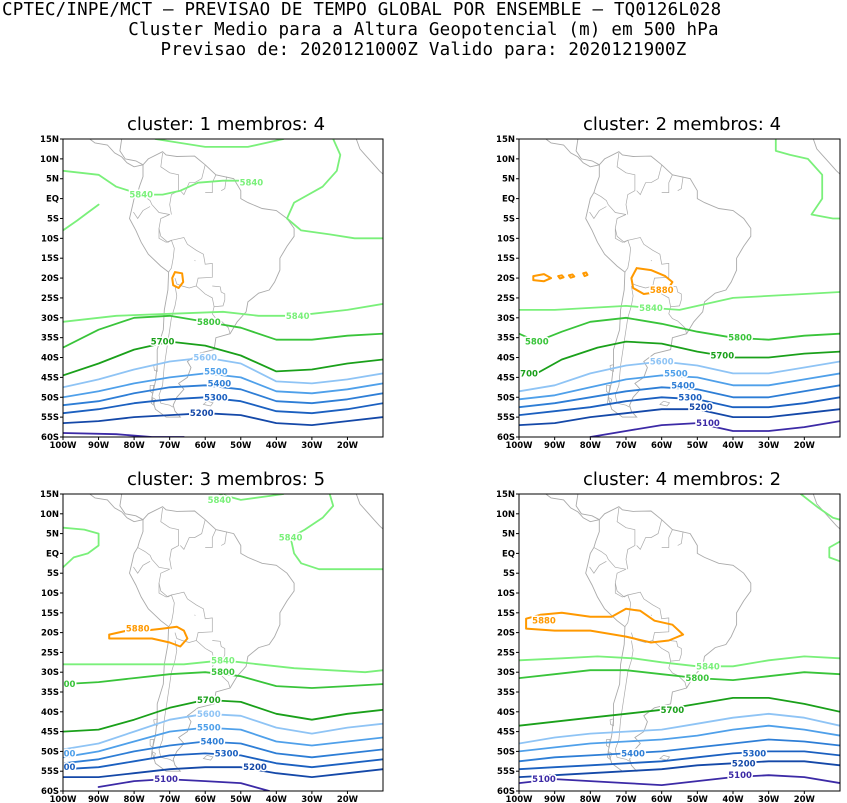 The image size is (847, 803). Describe the element at coordinates (506, 299) in the screenshot. I see `y-tick-label: 25S` at that location.